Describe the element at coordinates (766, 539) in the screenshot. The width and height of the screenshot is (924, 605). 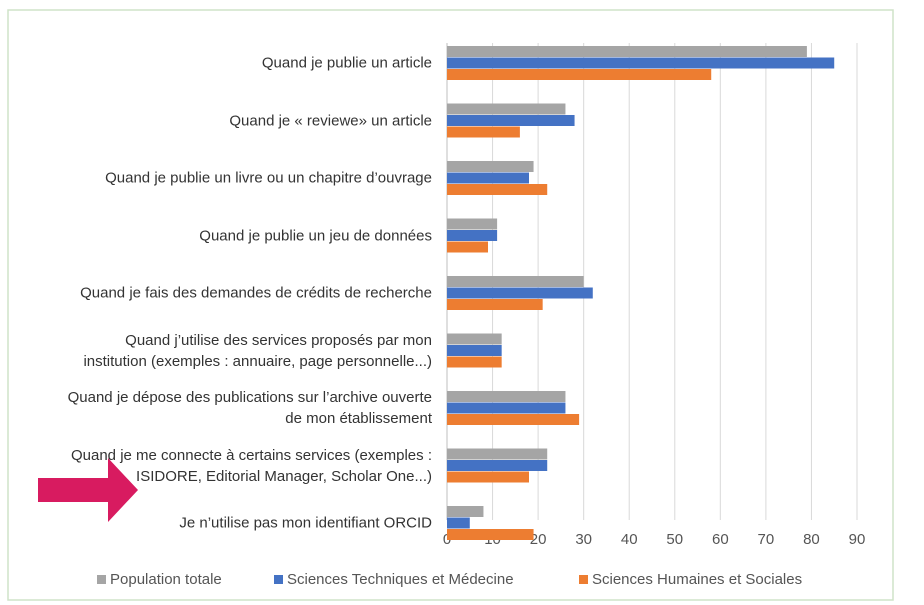
I see `x-tick-label: 70` at that location.